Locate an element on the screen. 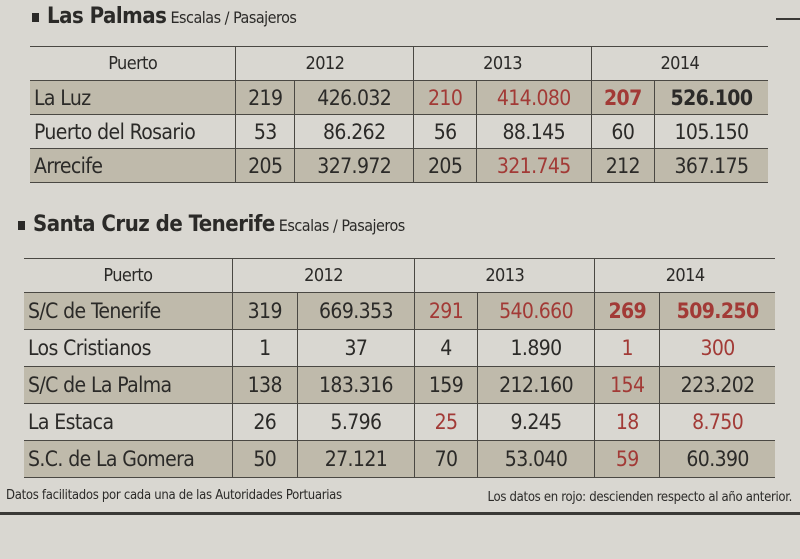 This screenshot has width=800, height=559. escalas-cell: 50 is located at coordinates (264, 459).